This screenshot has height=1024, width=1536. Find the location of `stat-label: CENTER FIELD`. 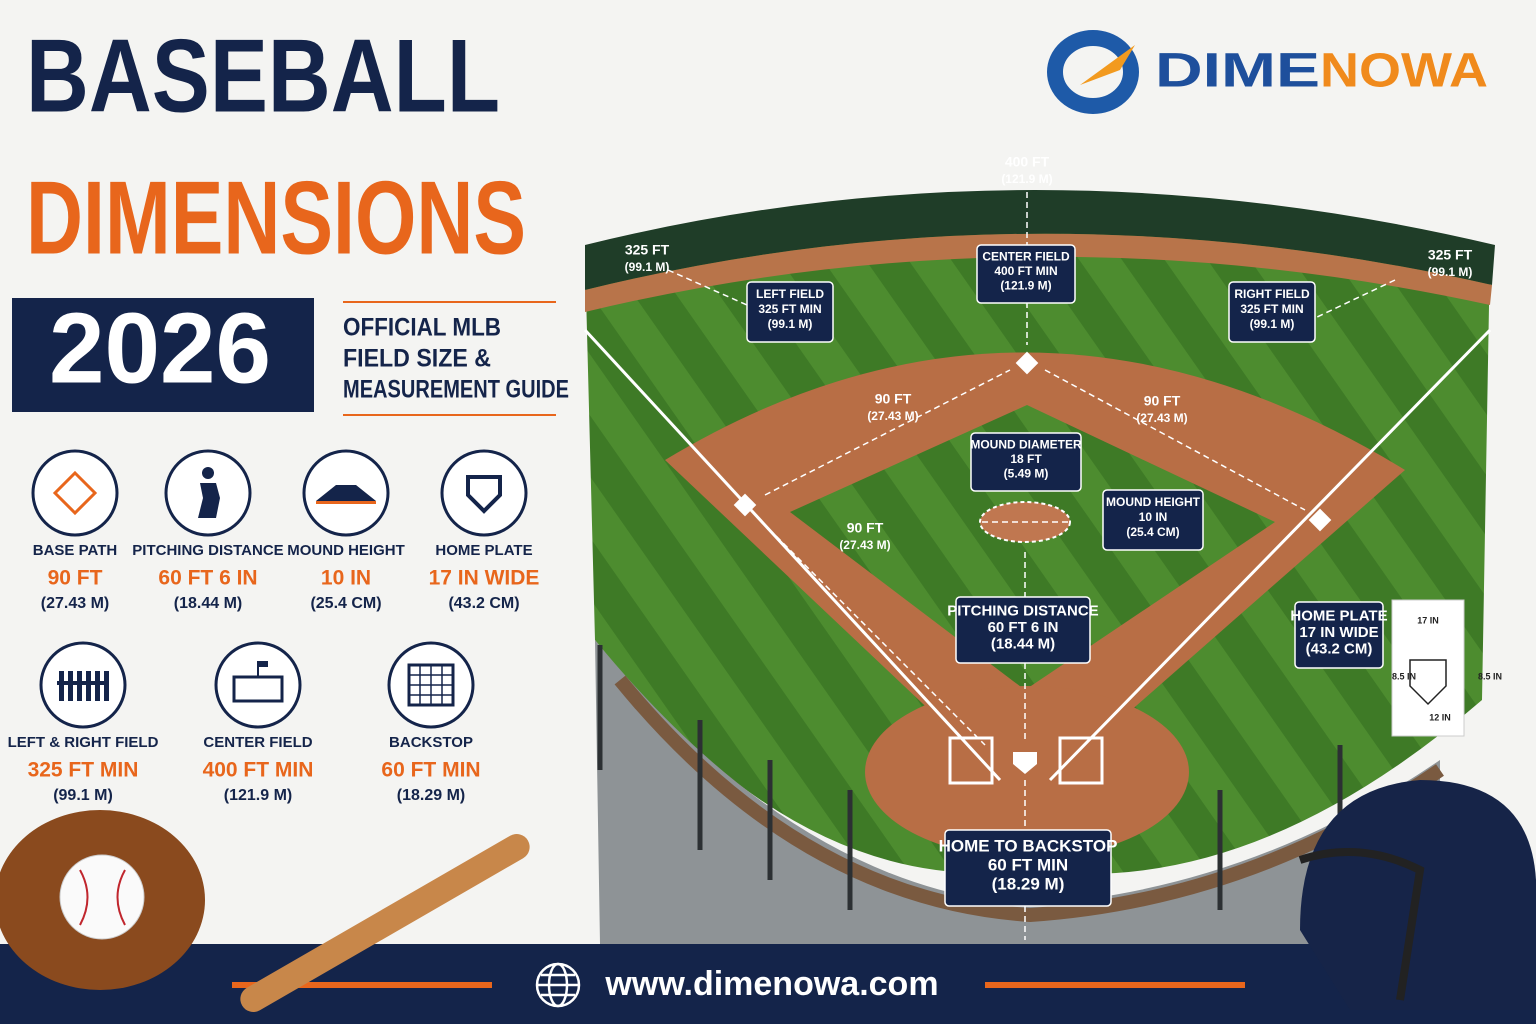

stat-label: CENTER FIELD is located at coordinates (257, 742).